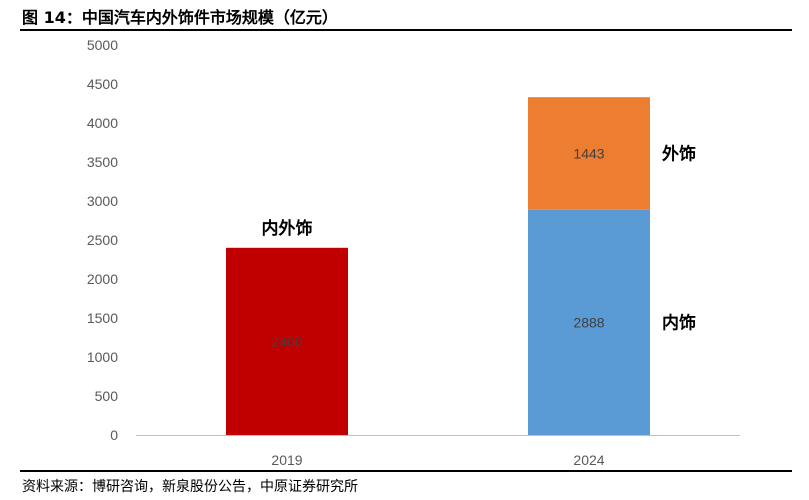 This screenshot has width=809, height=500. What do you see at coordinates (102, 84) in the screenshot?
I see `y-tick-label: 4500` at bounding box center [102, 84].